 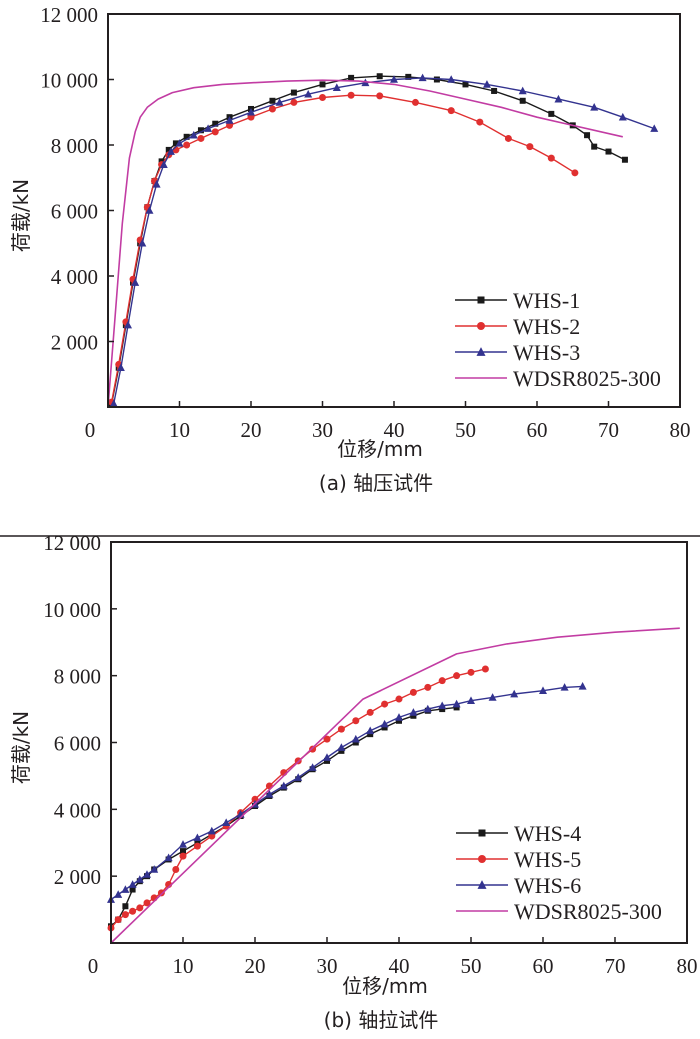 What do you see at coordinates (587, 378) in the screenshot?
I see `legend-label: WDSR8025-300` at bounding box center [587, 378].